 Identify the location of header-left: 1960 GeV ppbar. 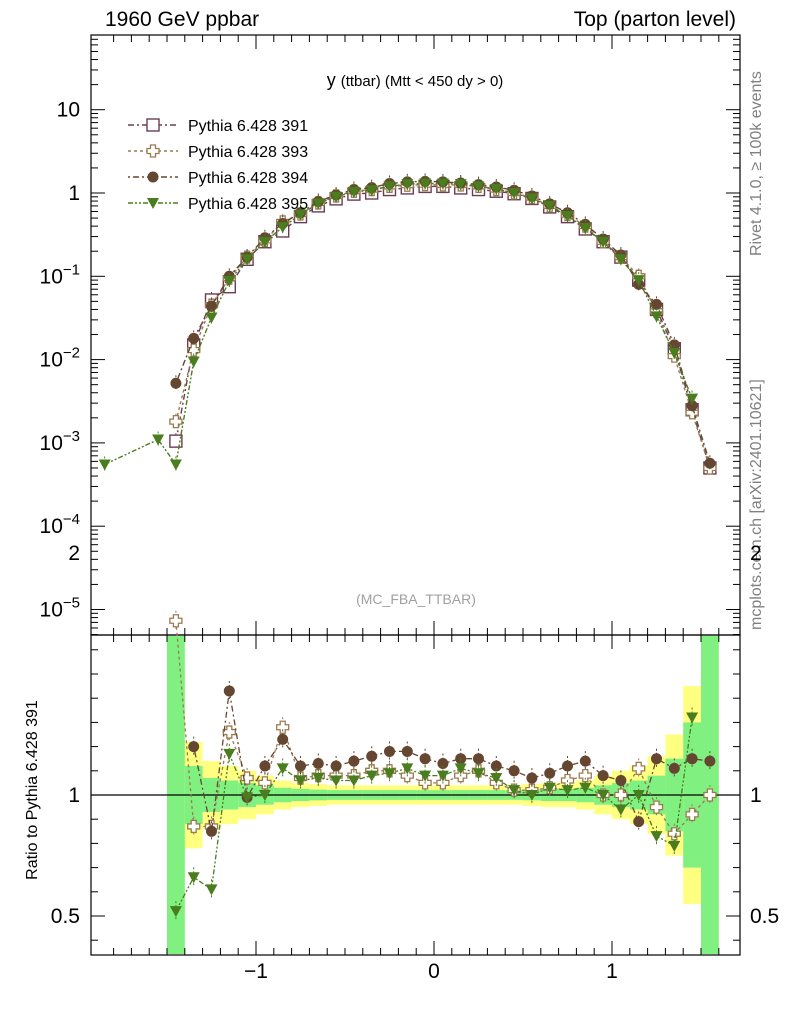
(182, 19).